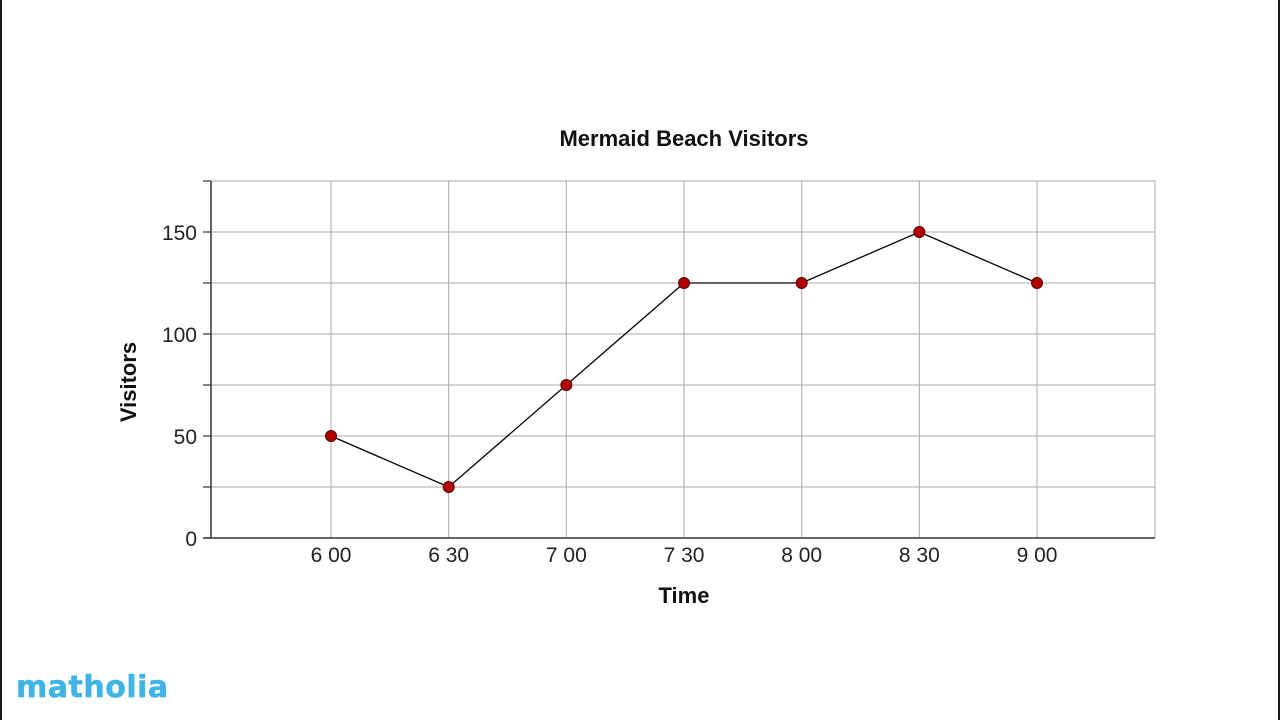 The width and height of the screenshot is (1280, 720). Describe the element at coordinates (1279, 360) in the screenshot. I see `right-border` at that location.